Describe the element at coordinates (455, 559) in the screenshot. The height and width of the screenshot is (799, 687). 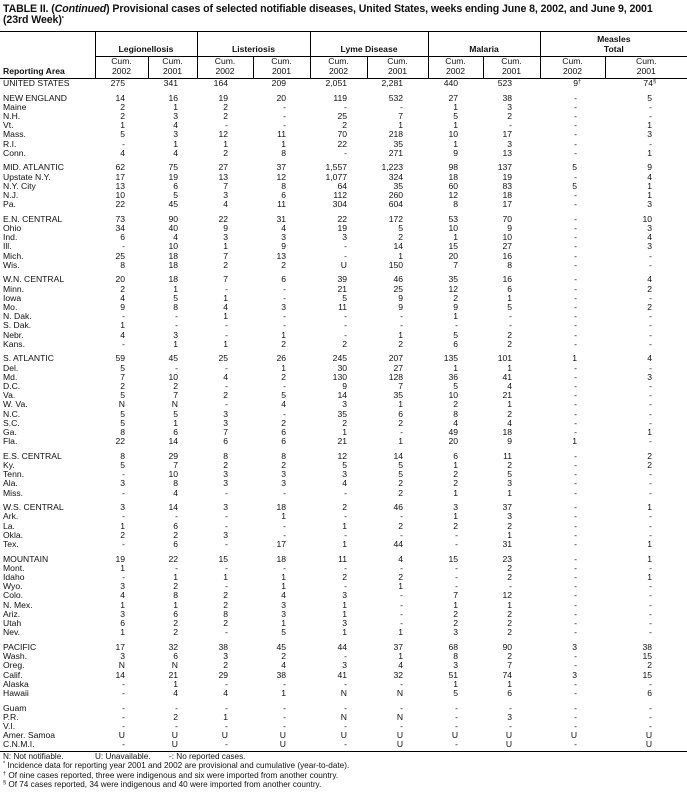
I see `cell-value: 15` at that location.